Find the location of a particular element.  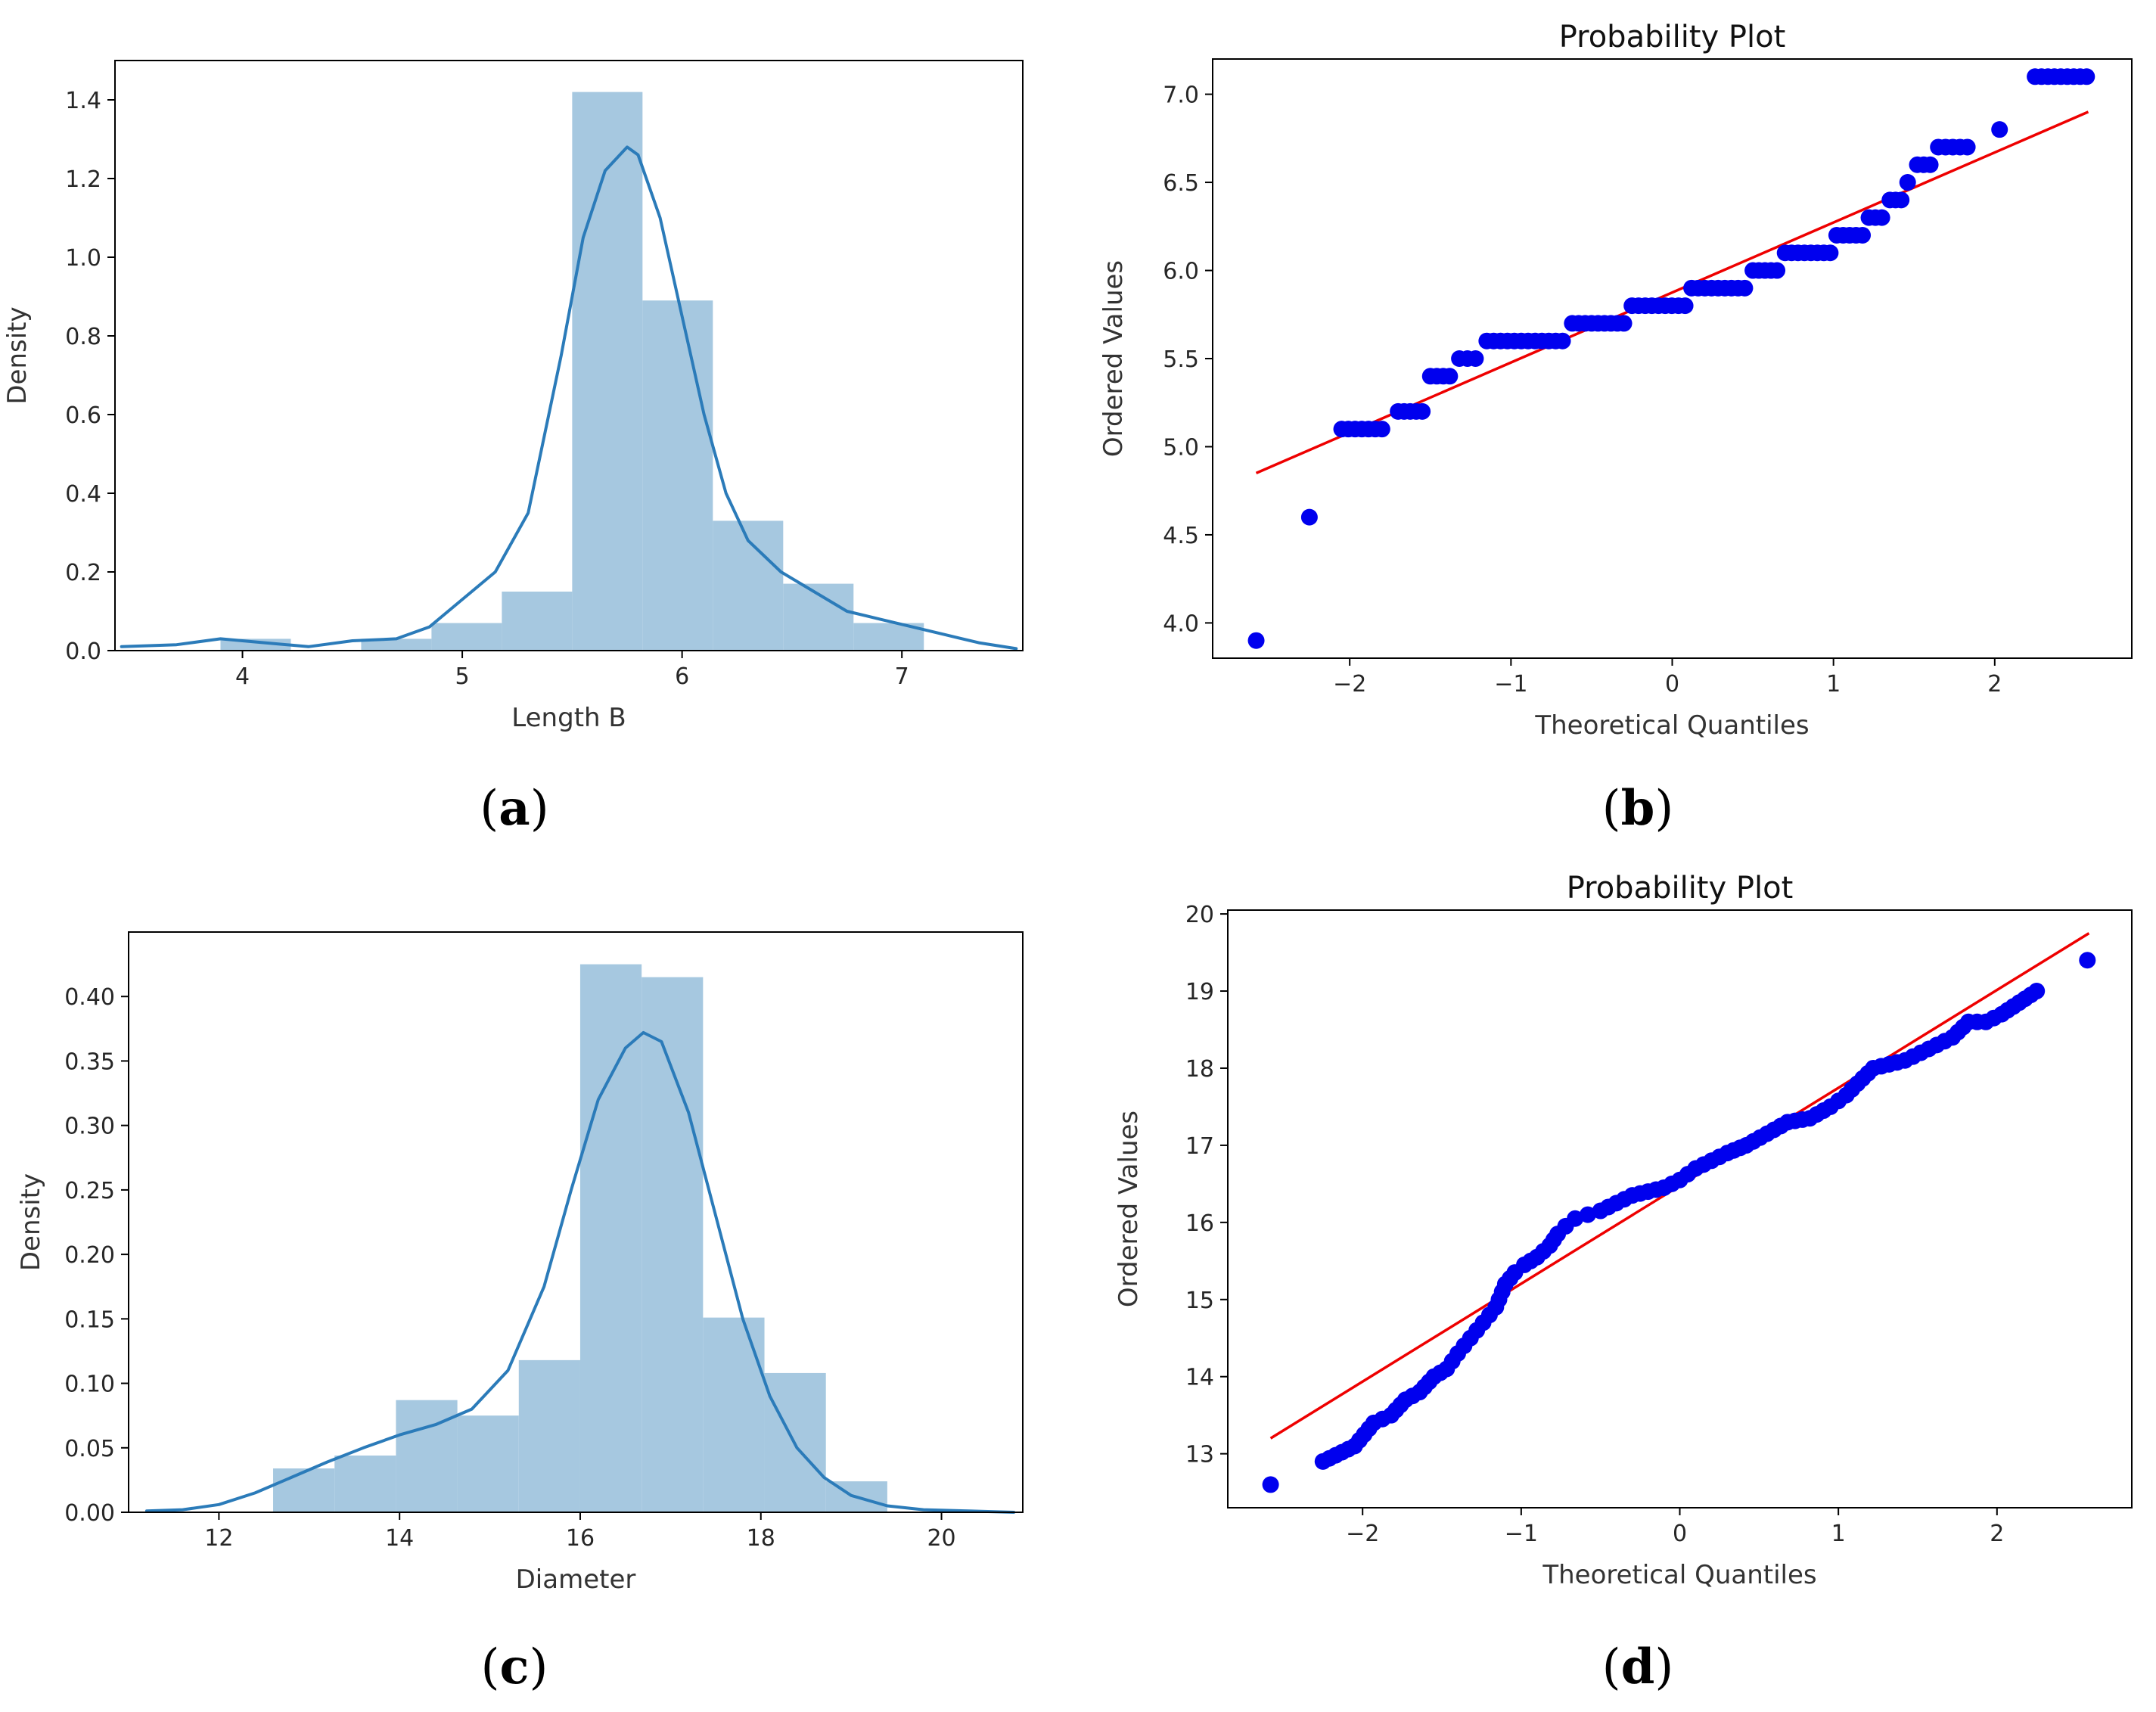

chart-a-ytick-label-2: 0.4 is located at coordinates (83, 494).